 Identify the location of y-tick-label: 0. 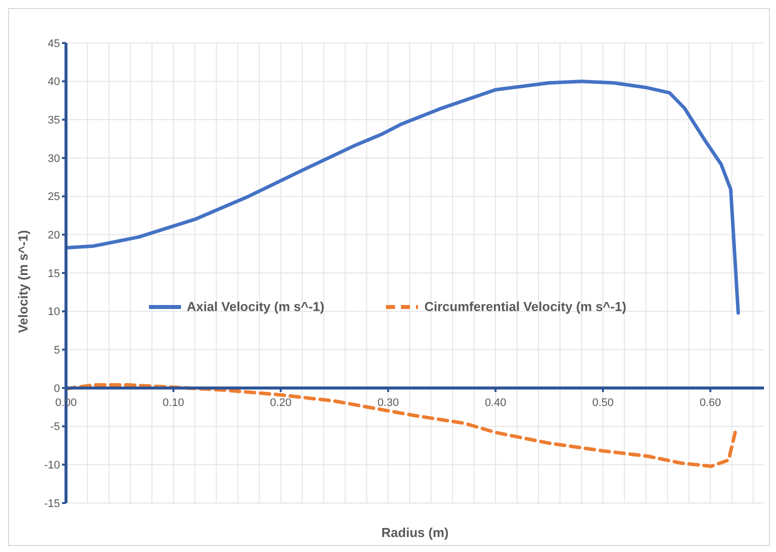
(57, 388).